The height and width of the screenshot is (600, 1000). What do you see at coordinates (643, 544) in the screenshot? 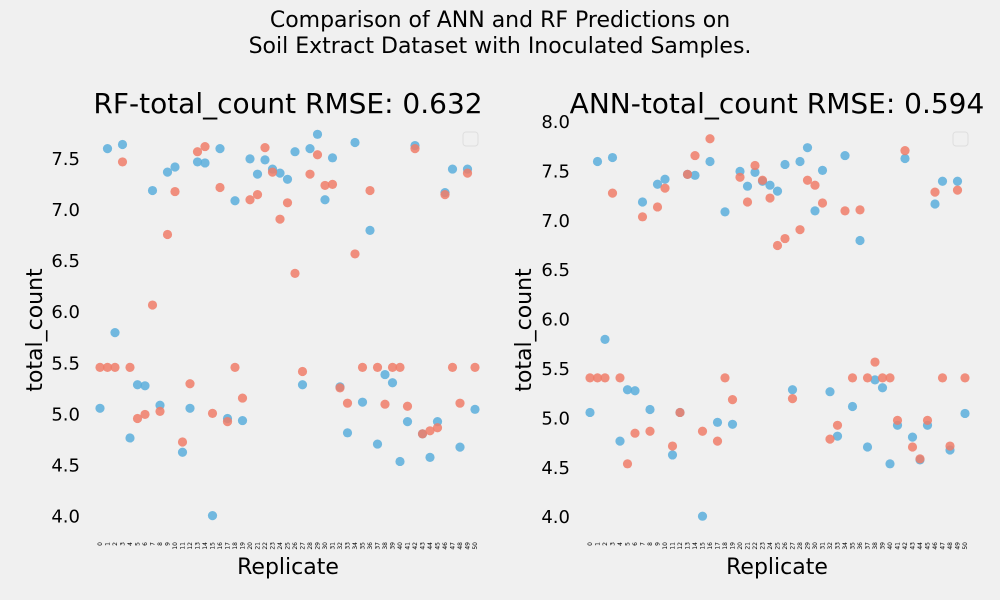
I see `ann-x-tick-label: 7` at bounding box center [643, 544].